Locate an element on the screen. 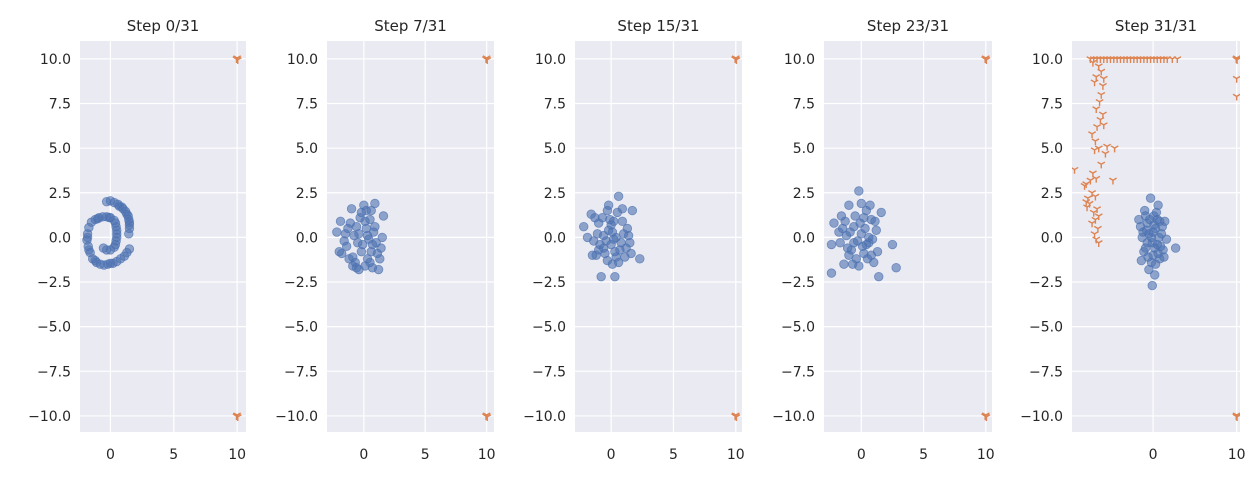 The image size is (1260, 480). subplot-title: Step 0/31 is located at coordinates (163, 26).